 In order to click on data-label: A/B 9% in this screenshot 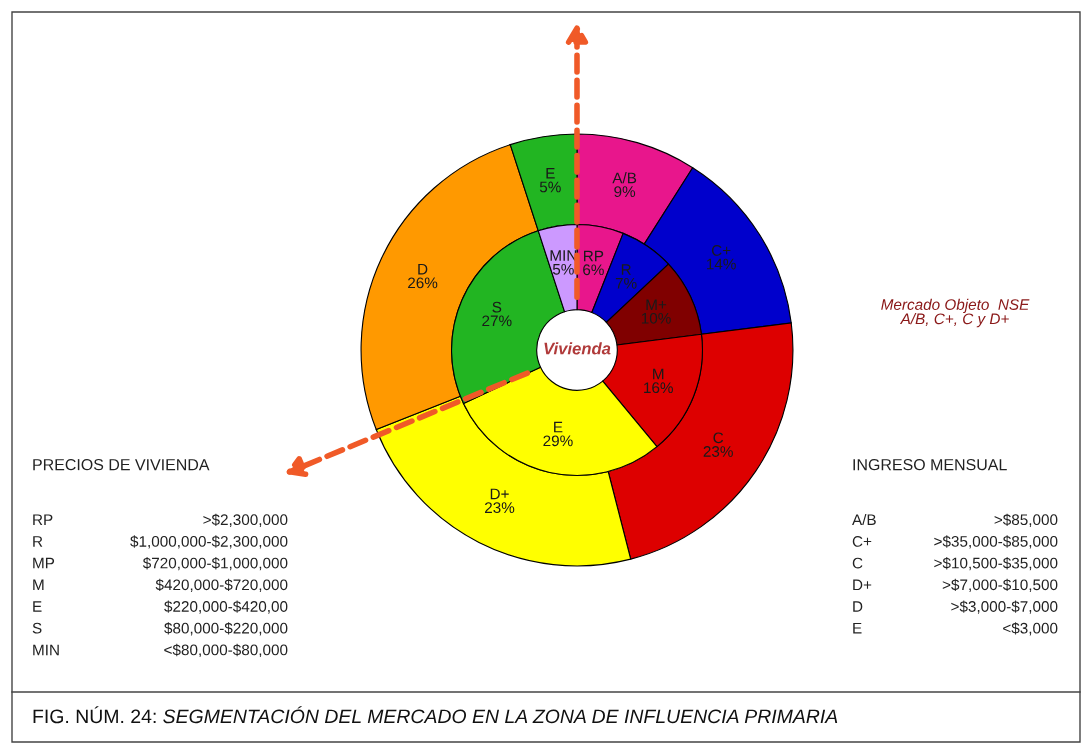, I will do `click(624, 185)`.